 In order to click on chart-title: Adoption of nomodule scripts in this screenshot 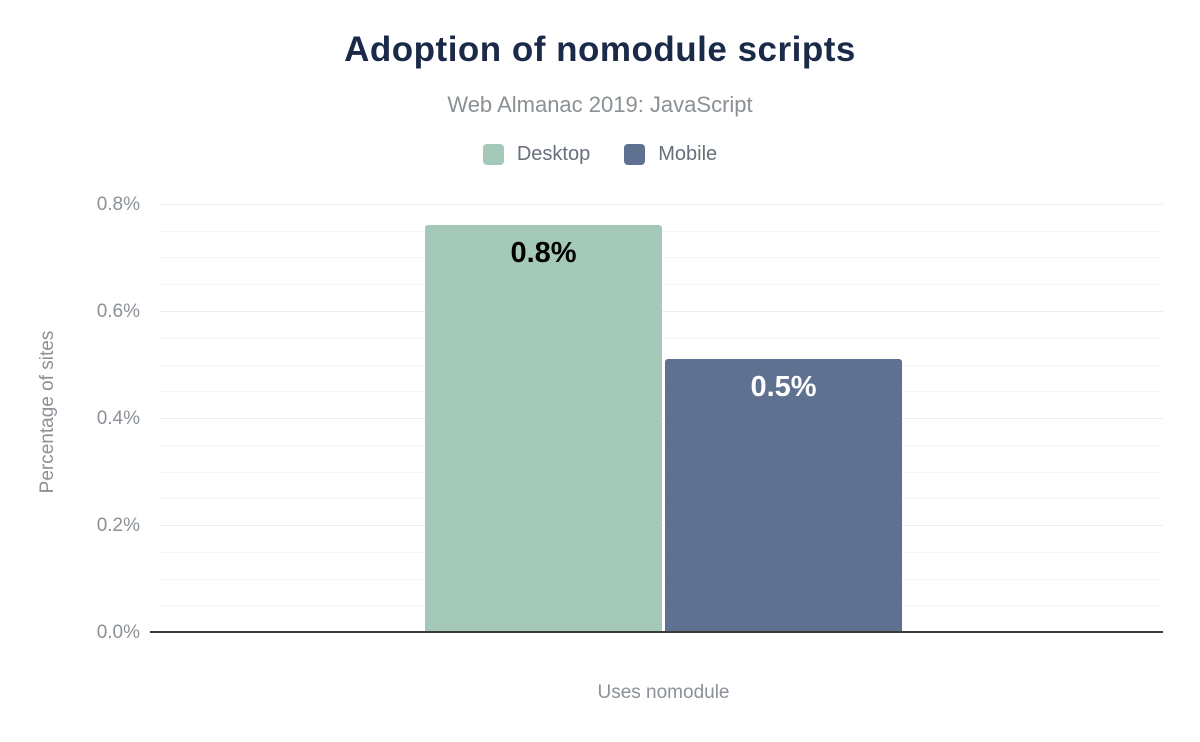, I will do `click(600, 49)`.